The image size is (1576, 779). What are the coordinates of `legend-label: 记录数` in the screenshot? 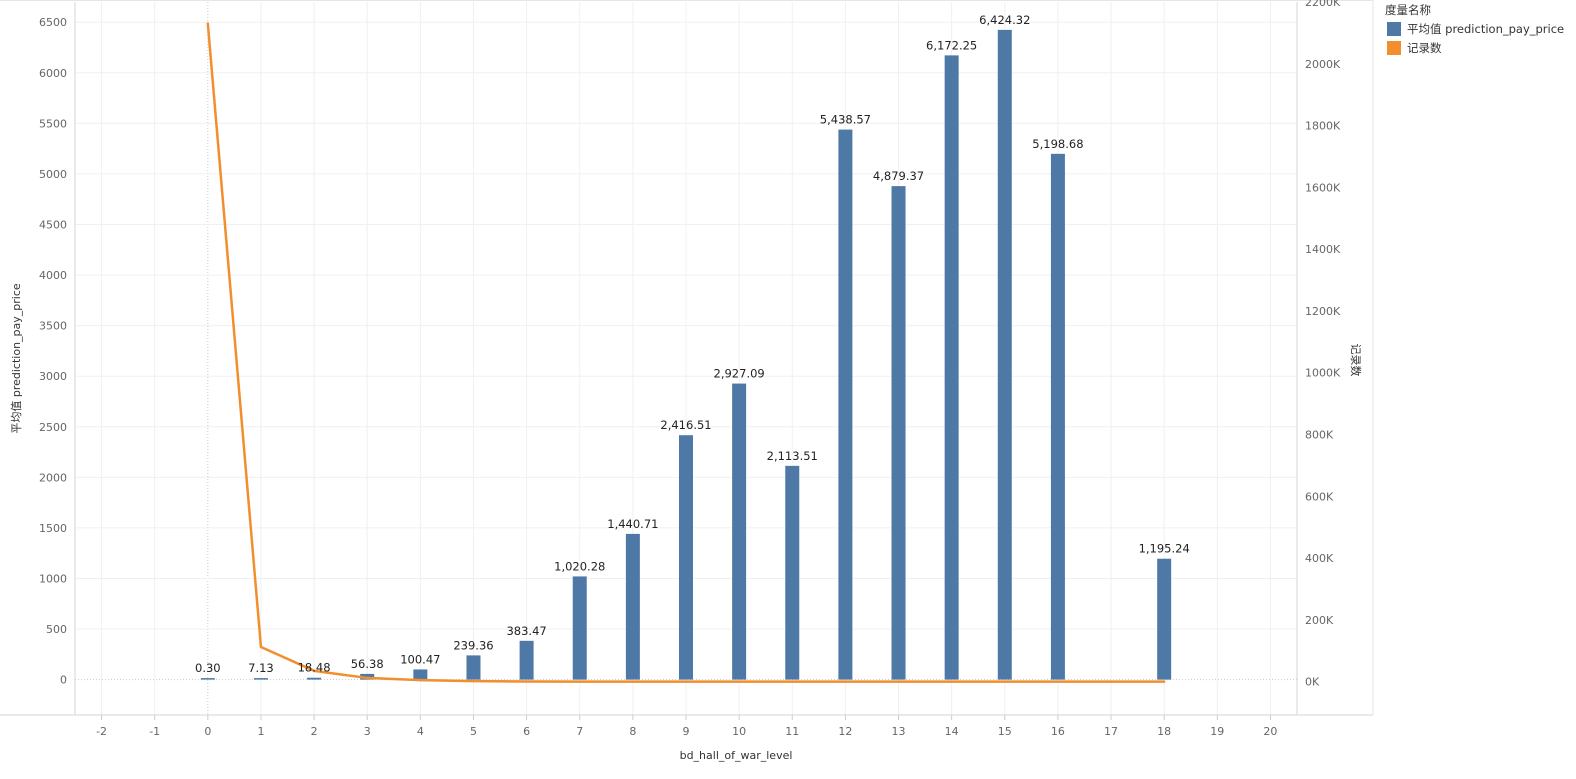 It's located at (1424, 48).